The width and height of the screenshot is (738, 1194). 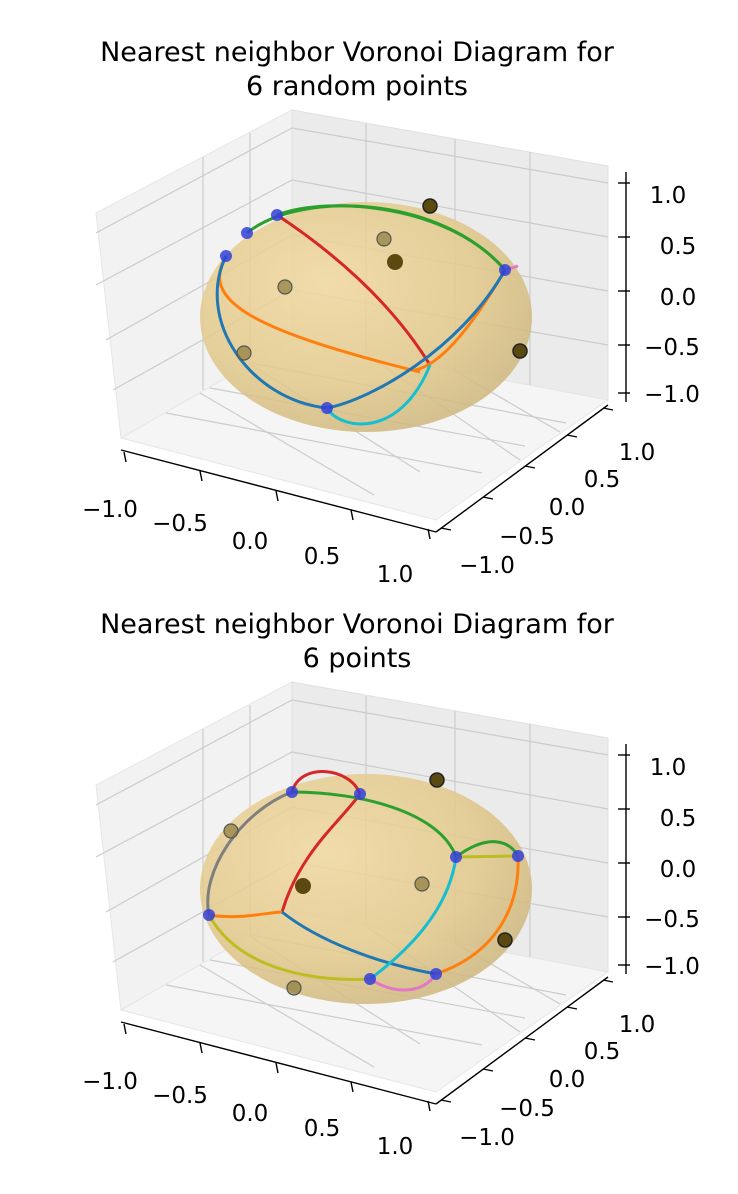 I want to click on chart-title-2-line2: 6 points, so click(x=357, y=658).